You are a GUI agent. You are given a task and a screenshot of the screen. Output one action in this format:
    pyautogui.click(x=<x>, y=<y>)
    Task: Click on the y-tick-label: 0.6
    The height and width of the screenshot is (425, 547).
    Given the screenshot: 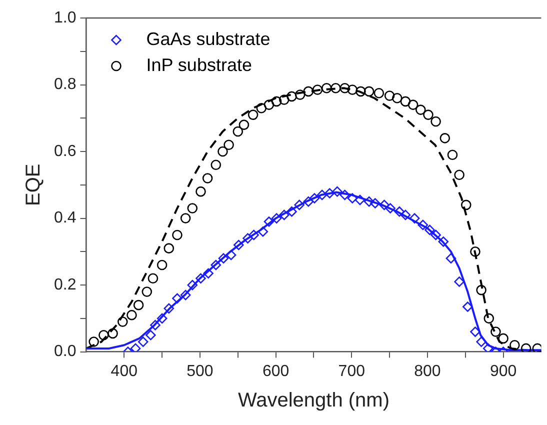 What is the action you would take?
    pyautogui.click(x=65, y=151)
    